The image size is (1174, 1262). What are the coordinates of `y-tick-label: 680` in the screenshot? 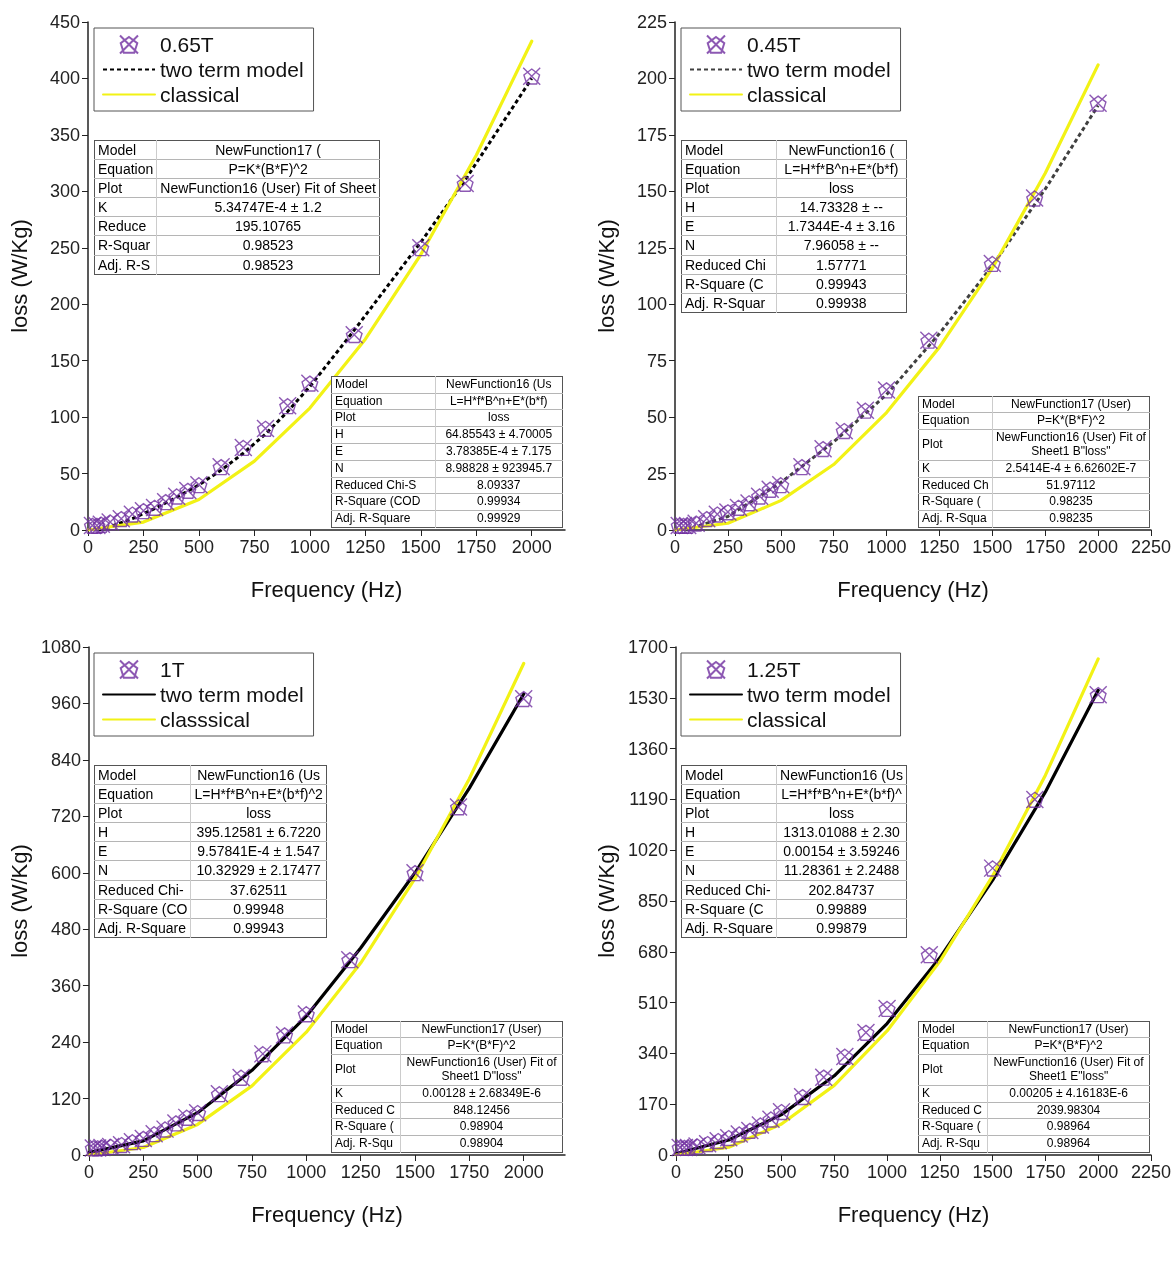 It's located at (652, 951).